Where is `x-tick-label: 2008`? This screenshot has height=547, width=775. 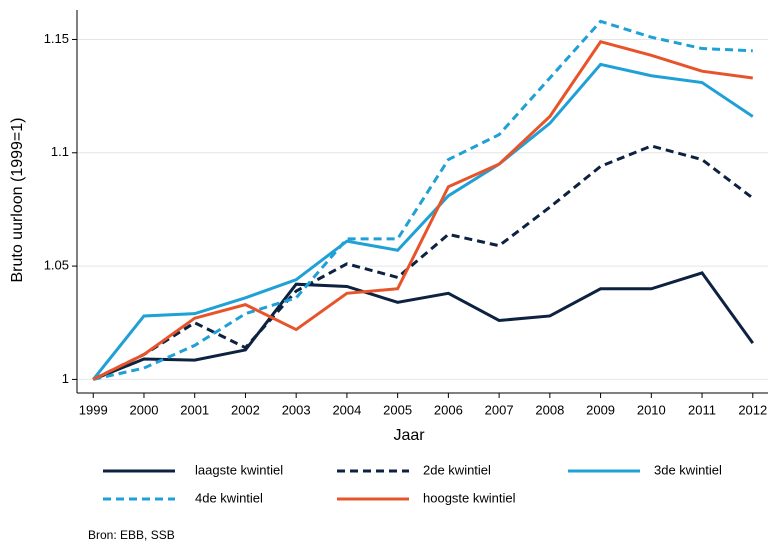
x-tick-label: 2008 is located at coordinates (549, 409).